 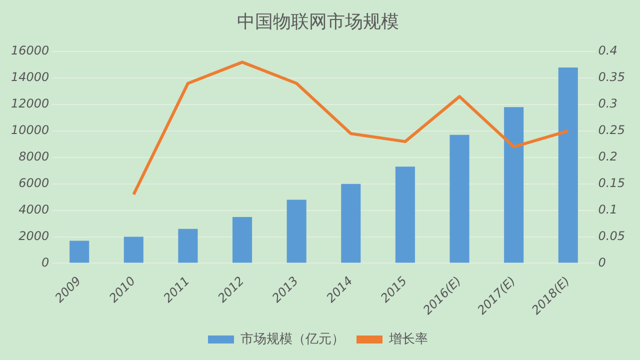 What do you see at coordinates (318, 21) in the screenshot?
I see `chart-title: 中国物联网市场规模` at bounding box center [318, 21].